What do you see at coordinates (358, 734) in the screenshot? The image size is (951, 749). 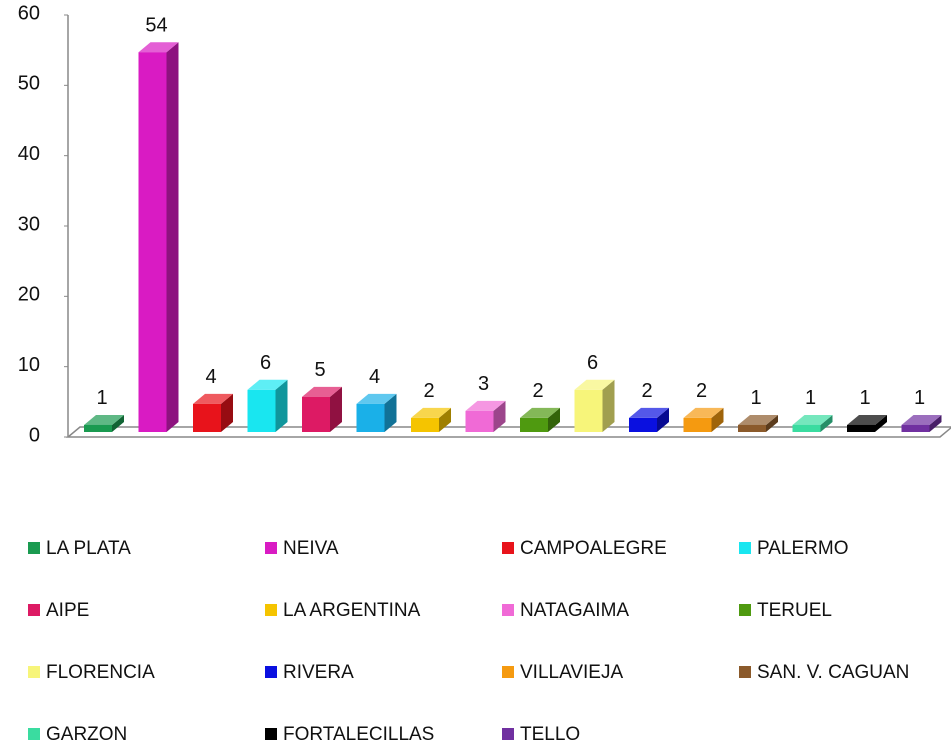 I see `legend-label: FORTALECILLAS` at bounding box center [358, 734].